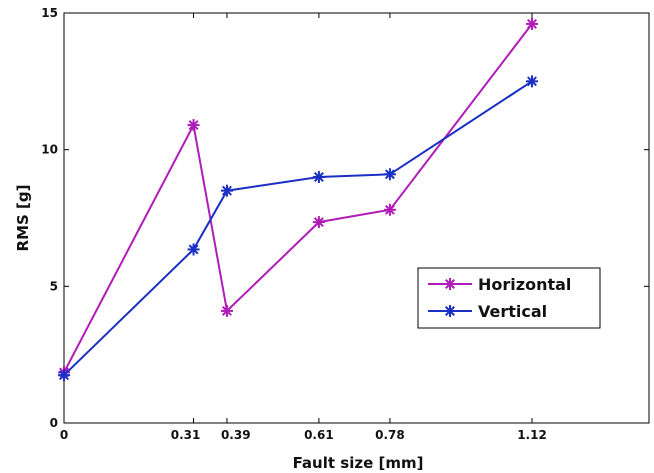 The image size is (654, 473). I want to click on legend: Horizontal Vertical, so click(509, 298).